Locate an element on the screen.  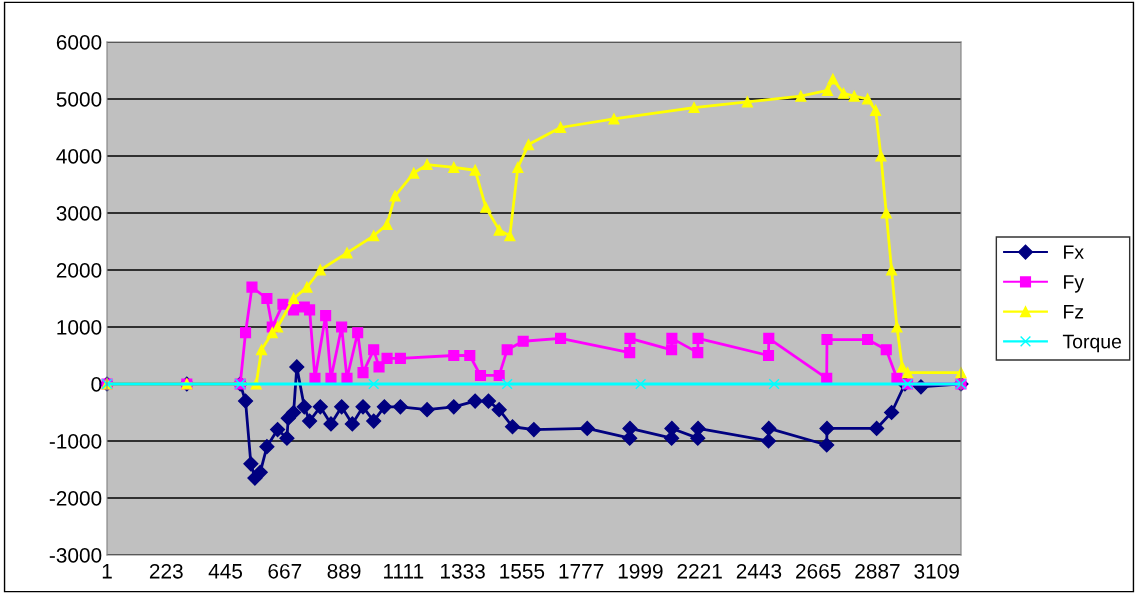
y-tick-label: 4000 is located at coordinates (79, 156).